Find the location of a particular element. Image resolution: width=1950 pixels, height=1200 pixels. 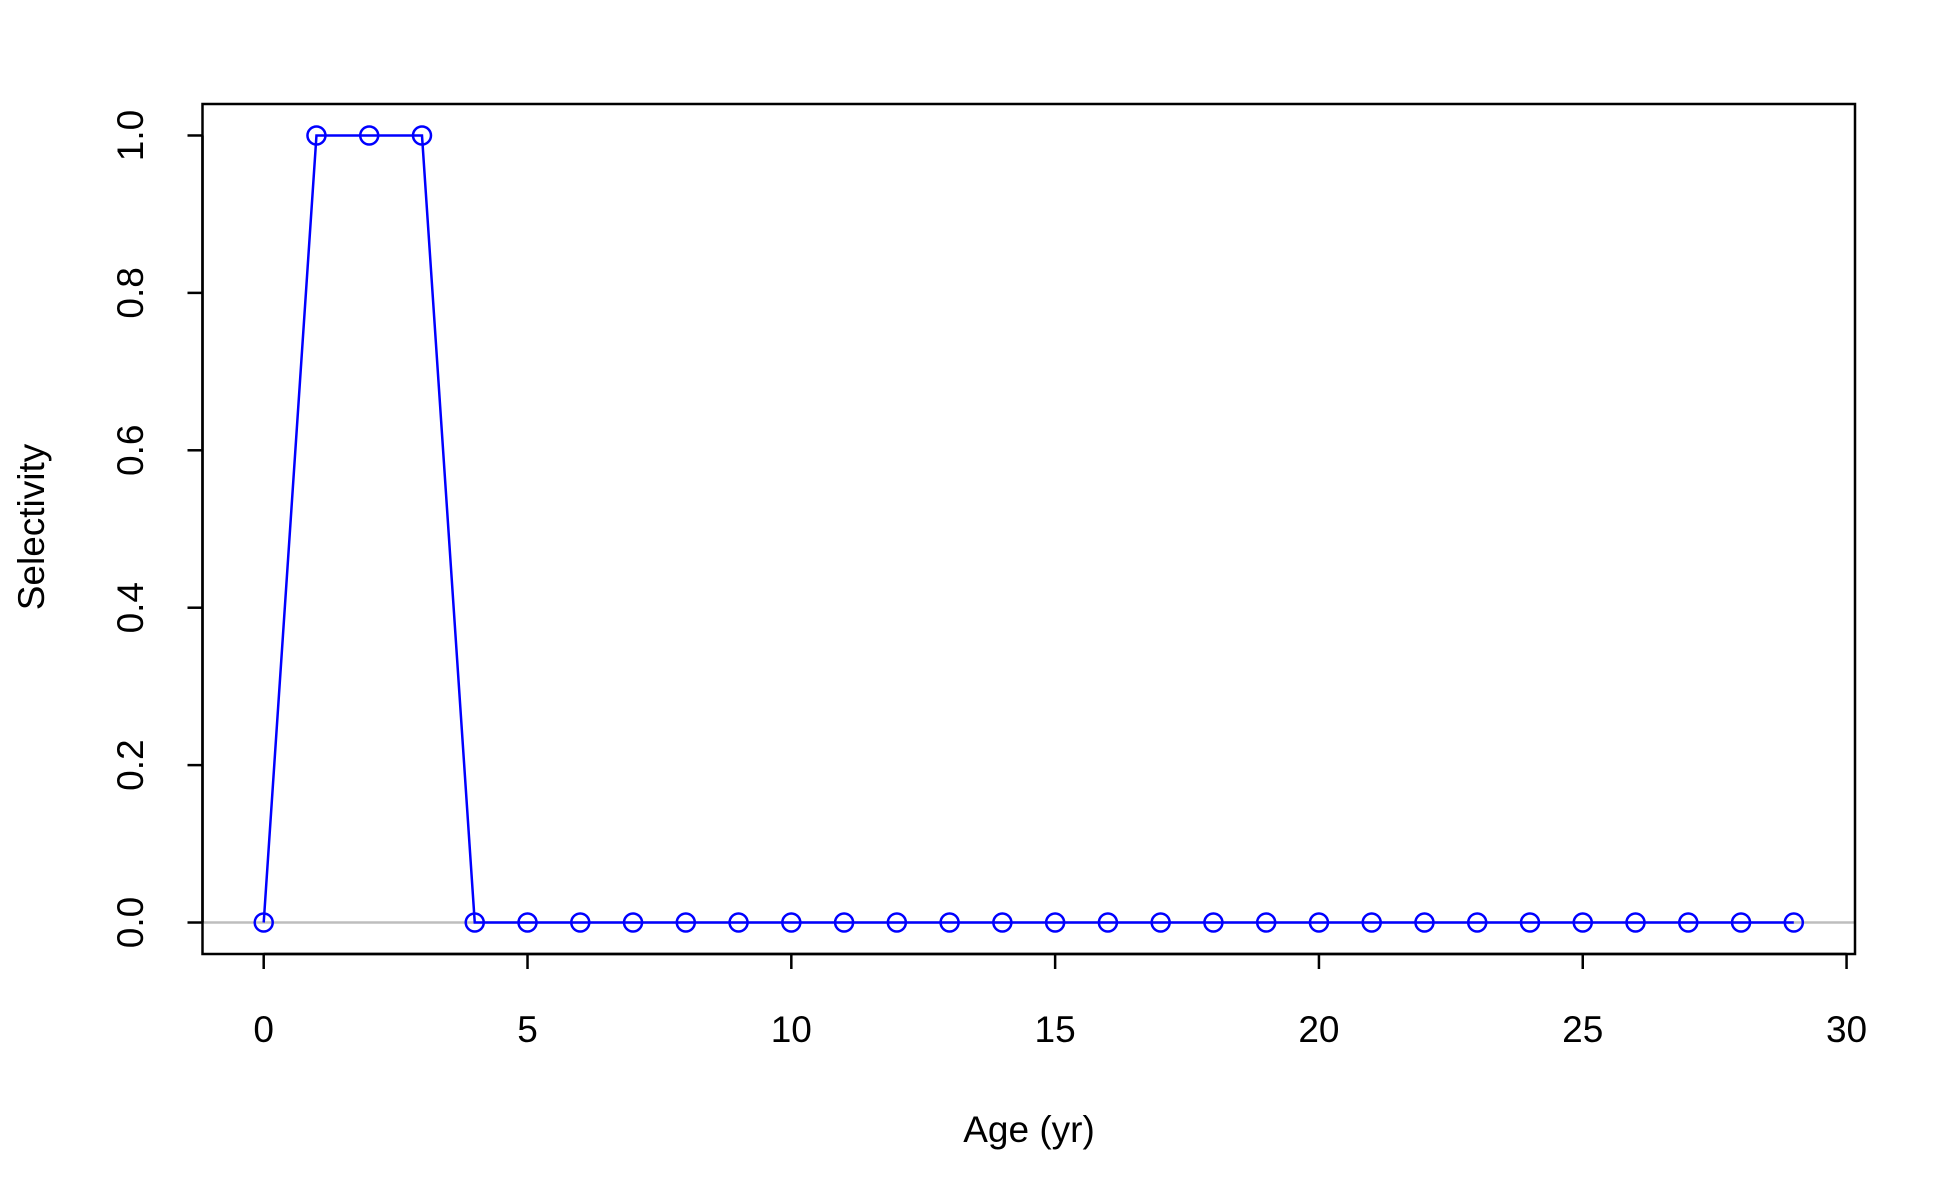

y-tick-label: 0.0 is located at coordinates (130, 922).